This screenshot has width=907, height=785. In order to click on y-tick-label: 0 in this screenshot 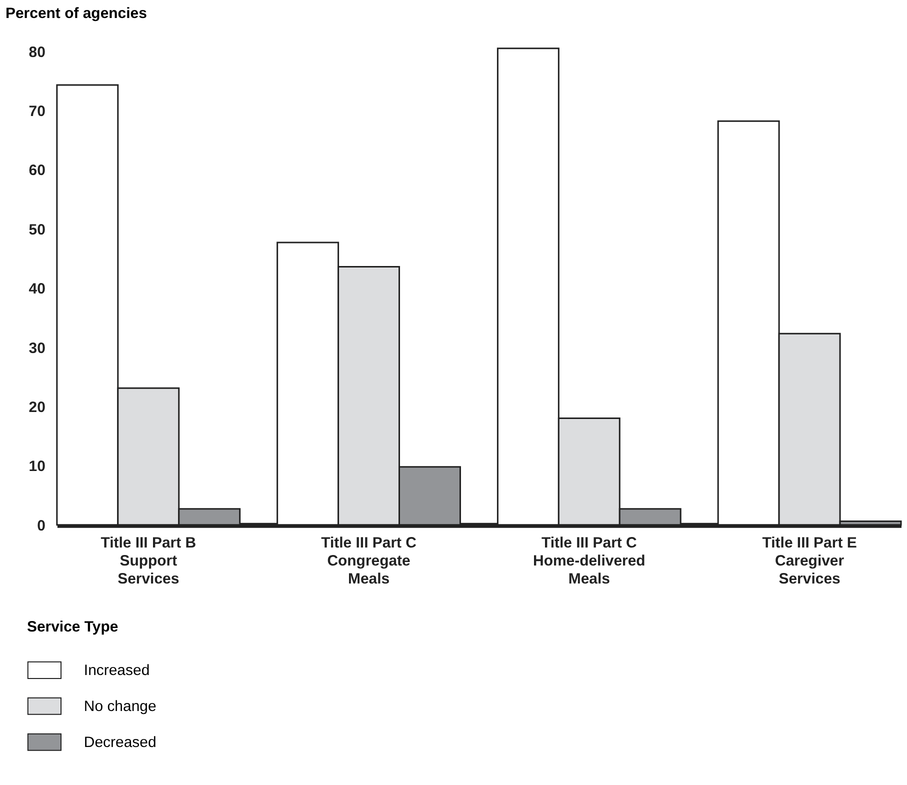, I will do `click(41, 525)`.